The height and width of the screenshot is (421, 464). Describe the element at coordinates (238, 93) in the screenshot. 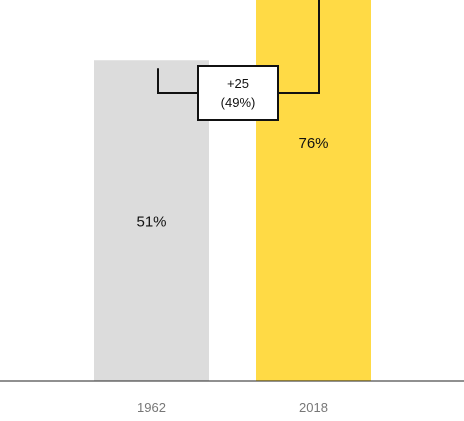

I see `difference-box` at that location.